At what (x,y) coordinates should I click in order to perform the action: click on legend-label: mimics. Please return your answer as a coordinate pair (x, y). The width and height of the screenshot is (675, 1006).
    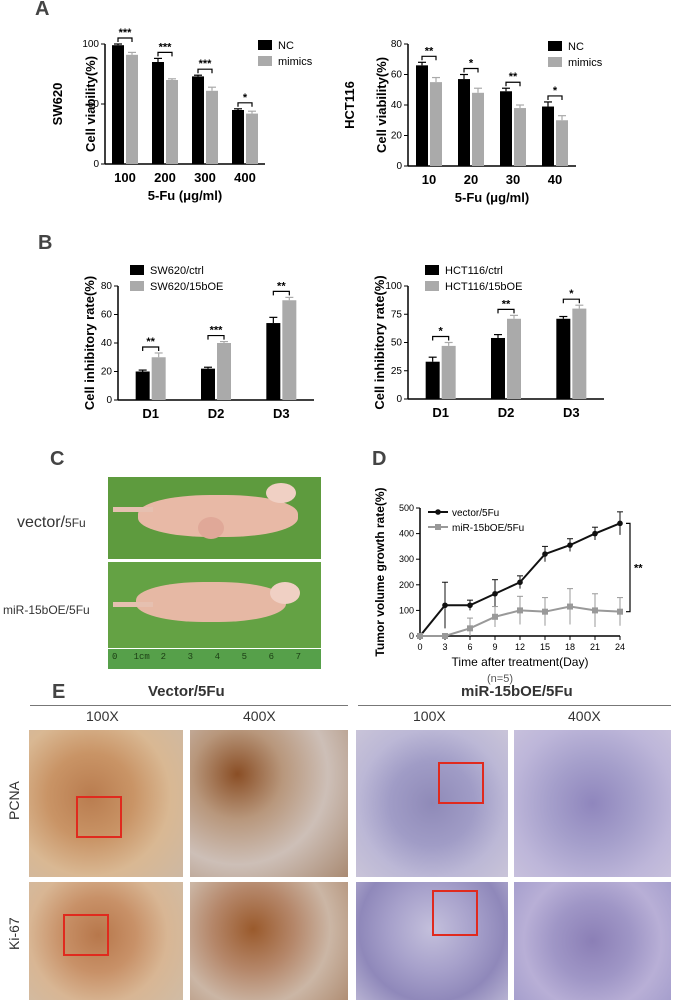
    Looking at the image, I should click on (585, 63).